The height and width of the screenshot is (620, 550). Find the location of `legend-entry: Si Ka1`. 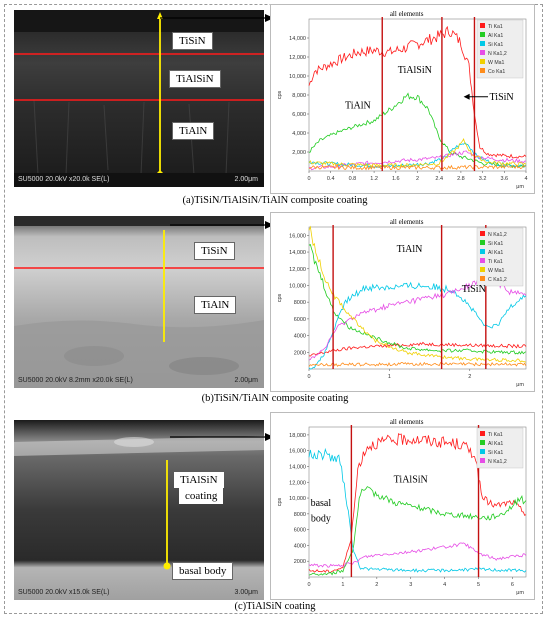

legend-entry: Si Ka1 is located at coordinates (495, 244).